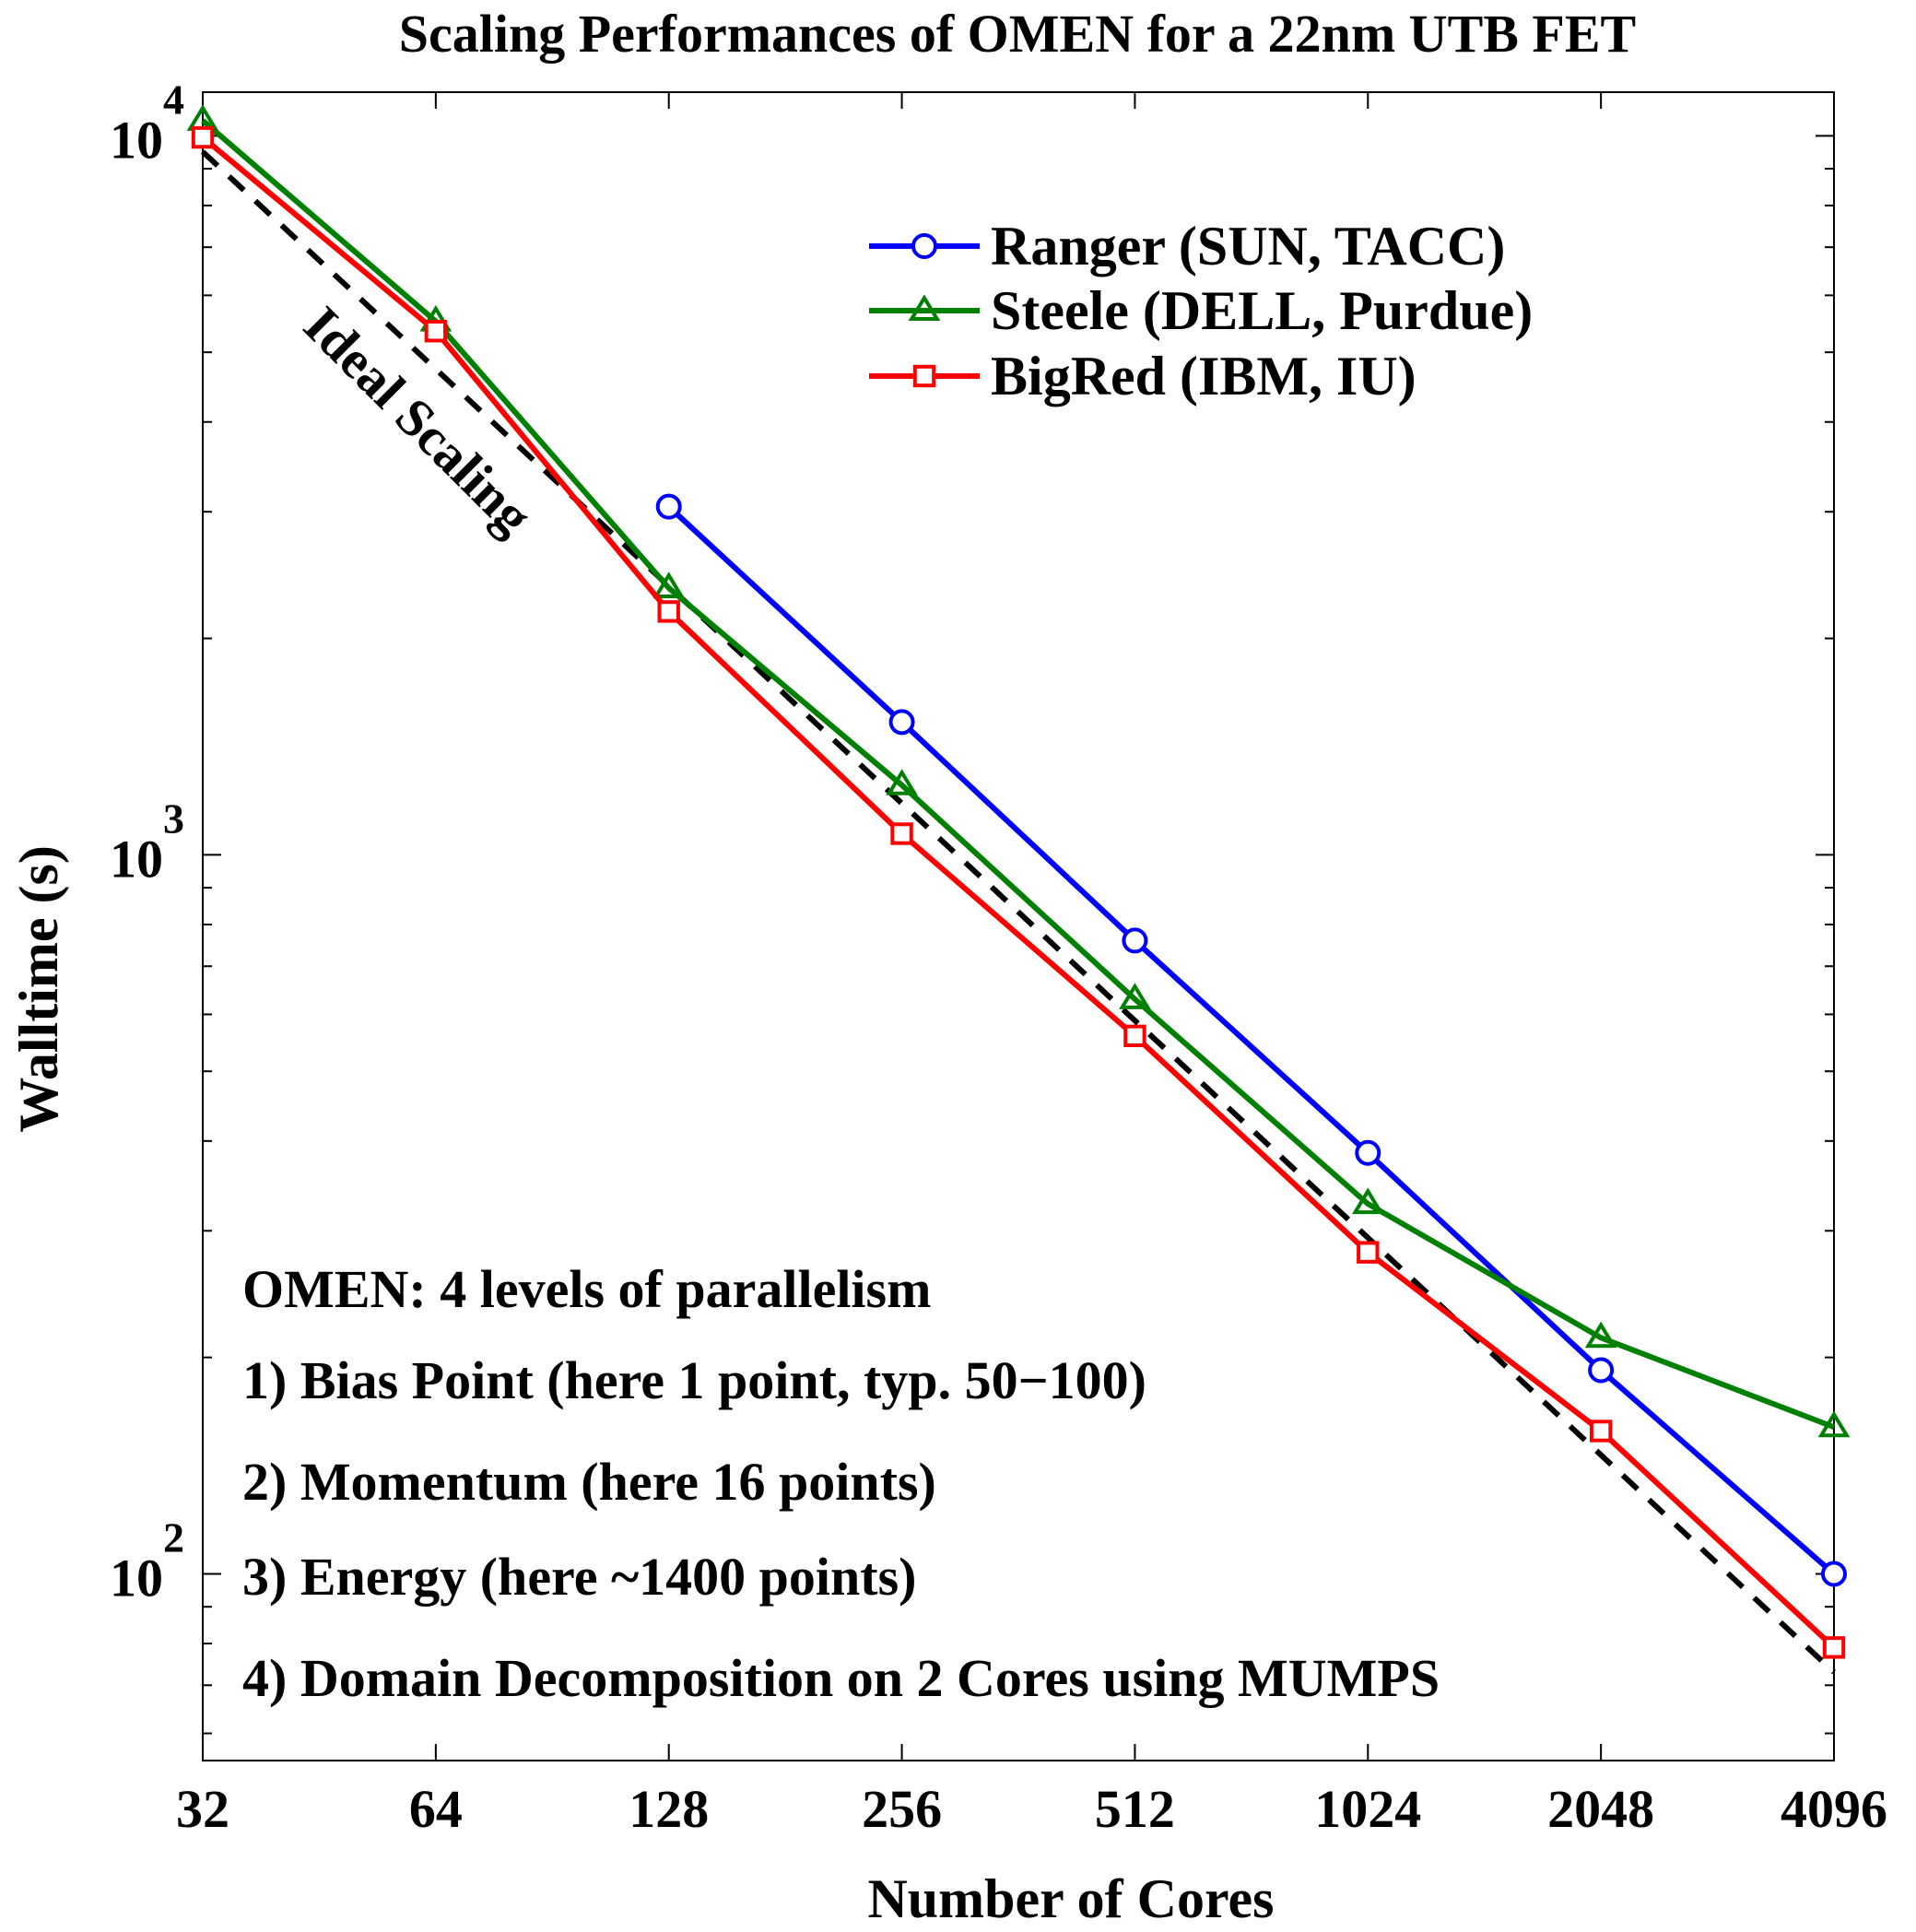 The width and height of the screenshot is (1916, 1932). Describe the element at coordinates (902, 1809) in the screenshot. I see `x-tick-label: 256` at that location.